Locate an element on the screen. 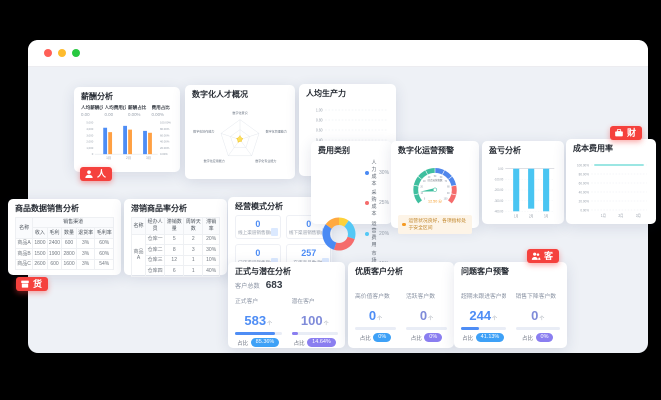 The width and height of the screenshot is (661, 400). loss-bar-chart: 0.00 -100.00 -200.00 -300.00 -400.00 1月 2月 3月 is located at coordinates (524, 192).